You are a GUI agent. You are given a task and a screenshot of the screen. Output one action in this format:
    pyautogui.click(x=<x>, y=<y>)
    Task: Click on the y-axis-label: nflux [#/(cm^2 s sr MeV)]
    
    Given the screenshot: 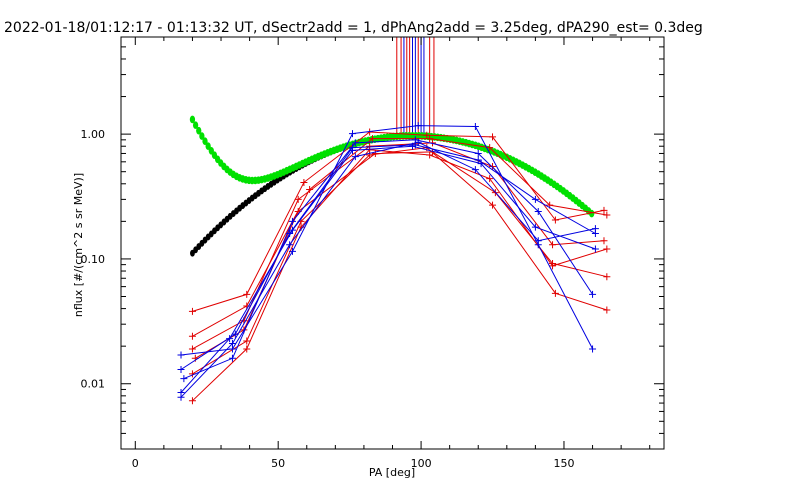 What is the action you would take?
    pyautogui.click(x=78, y=245)
    